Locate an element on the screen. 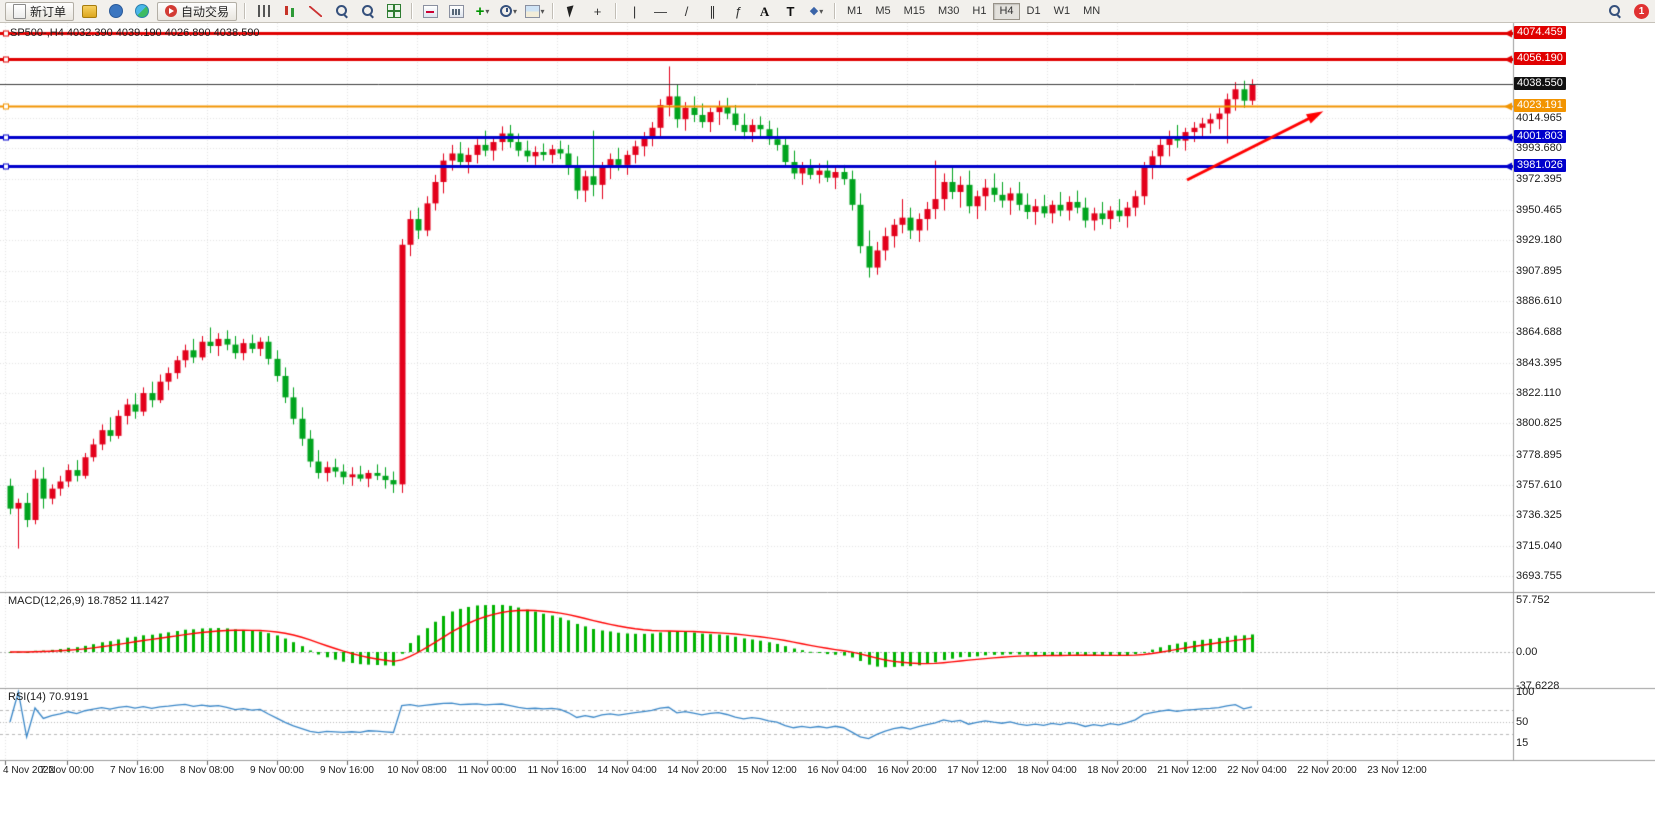 Image resolution: width=1655 pixels, height=824 pixels. terminal-icon is located at coordinates (89, 11).